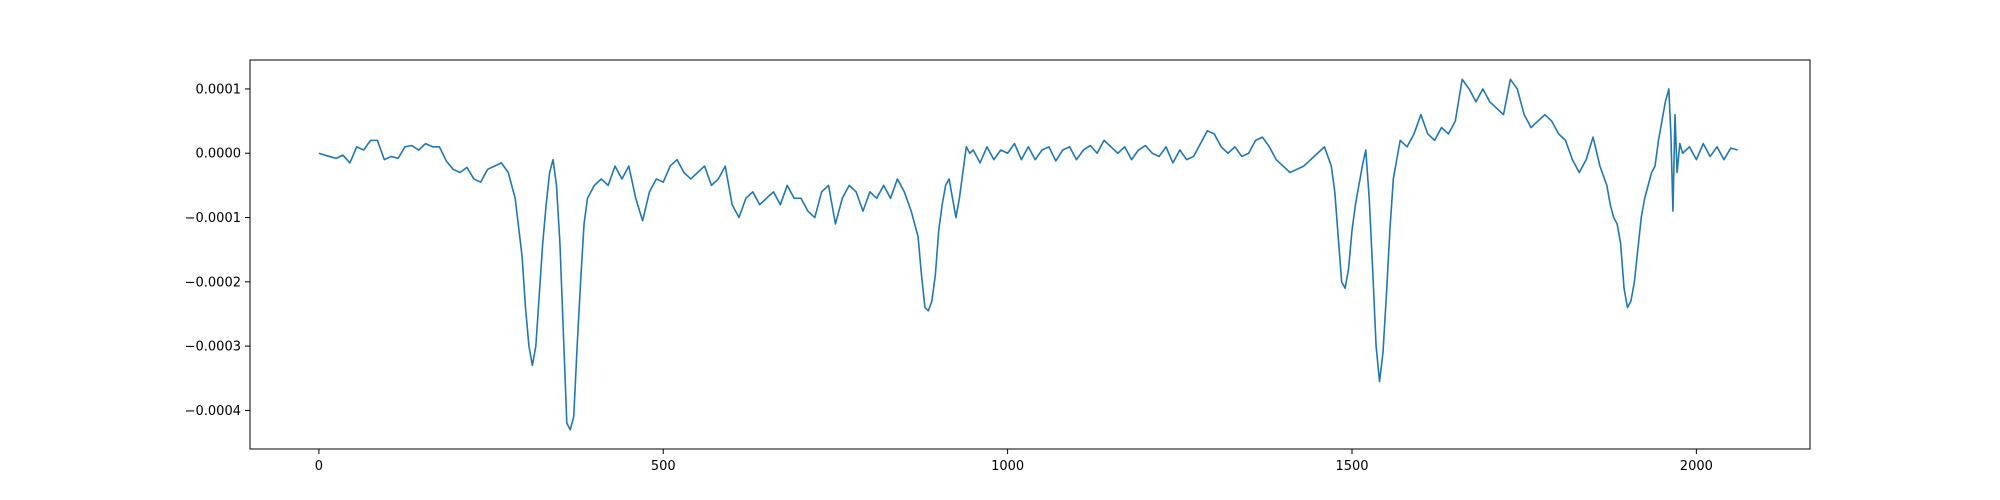 The image size is (2000, 500). I want to click on y-tick-label: −0.0001, so click(213, 218).